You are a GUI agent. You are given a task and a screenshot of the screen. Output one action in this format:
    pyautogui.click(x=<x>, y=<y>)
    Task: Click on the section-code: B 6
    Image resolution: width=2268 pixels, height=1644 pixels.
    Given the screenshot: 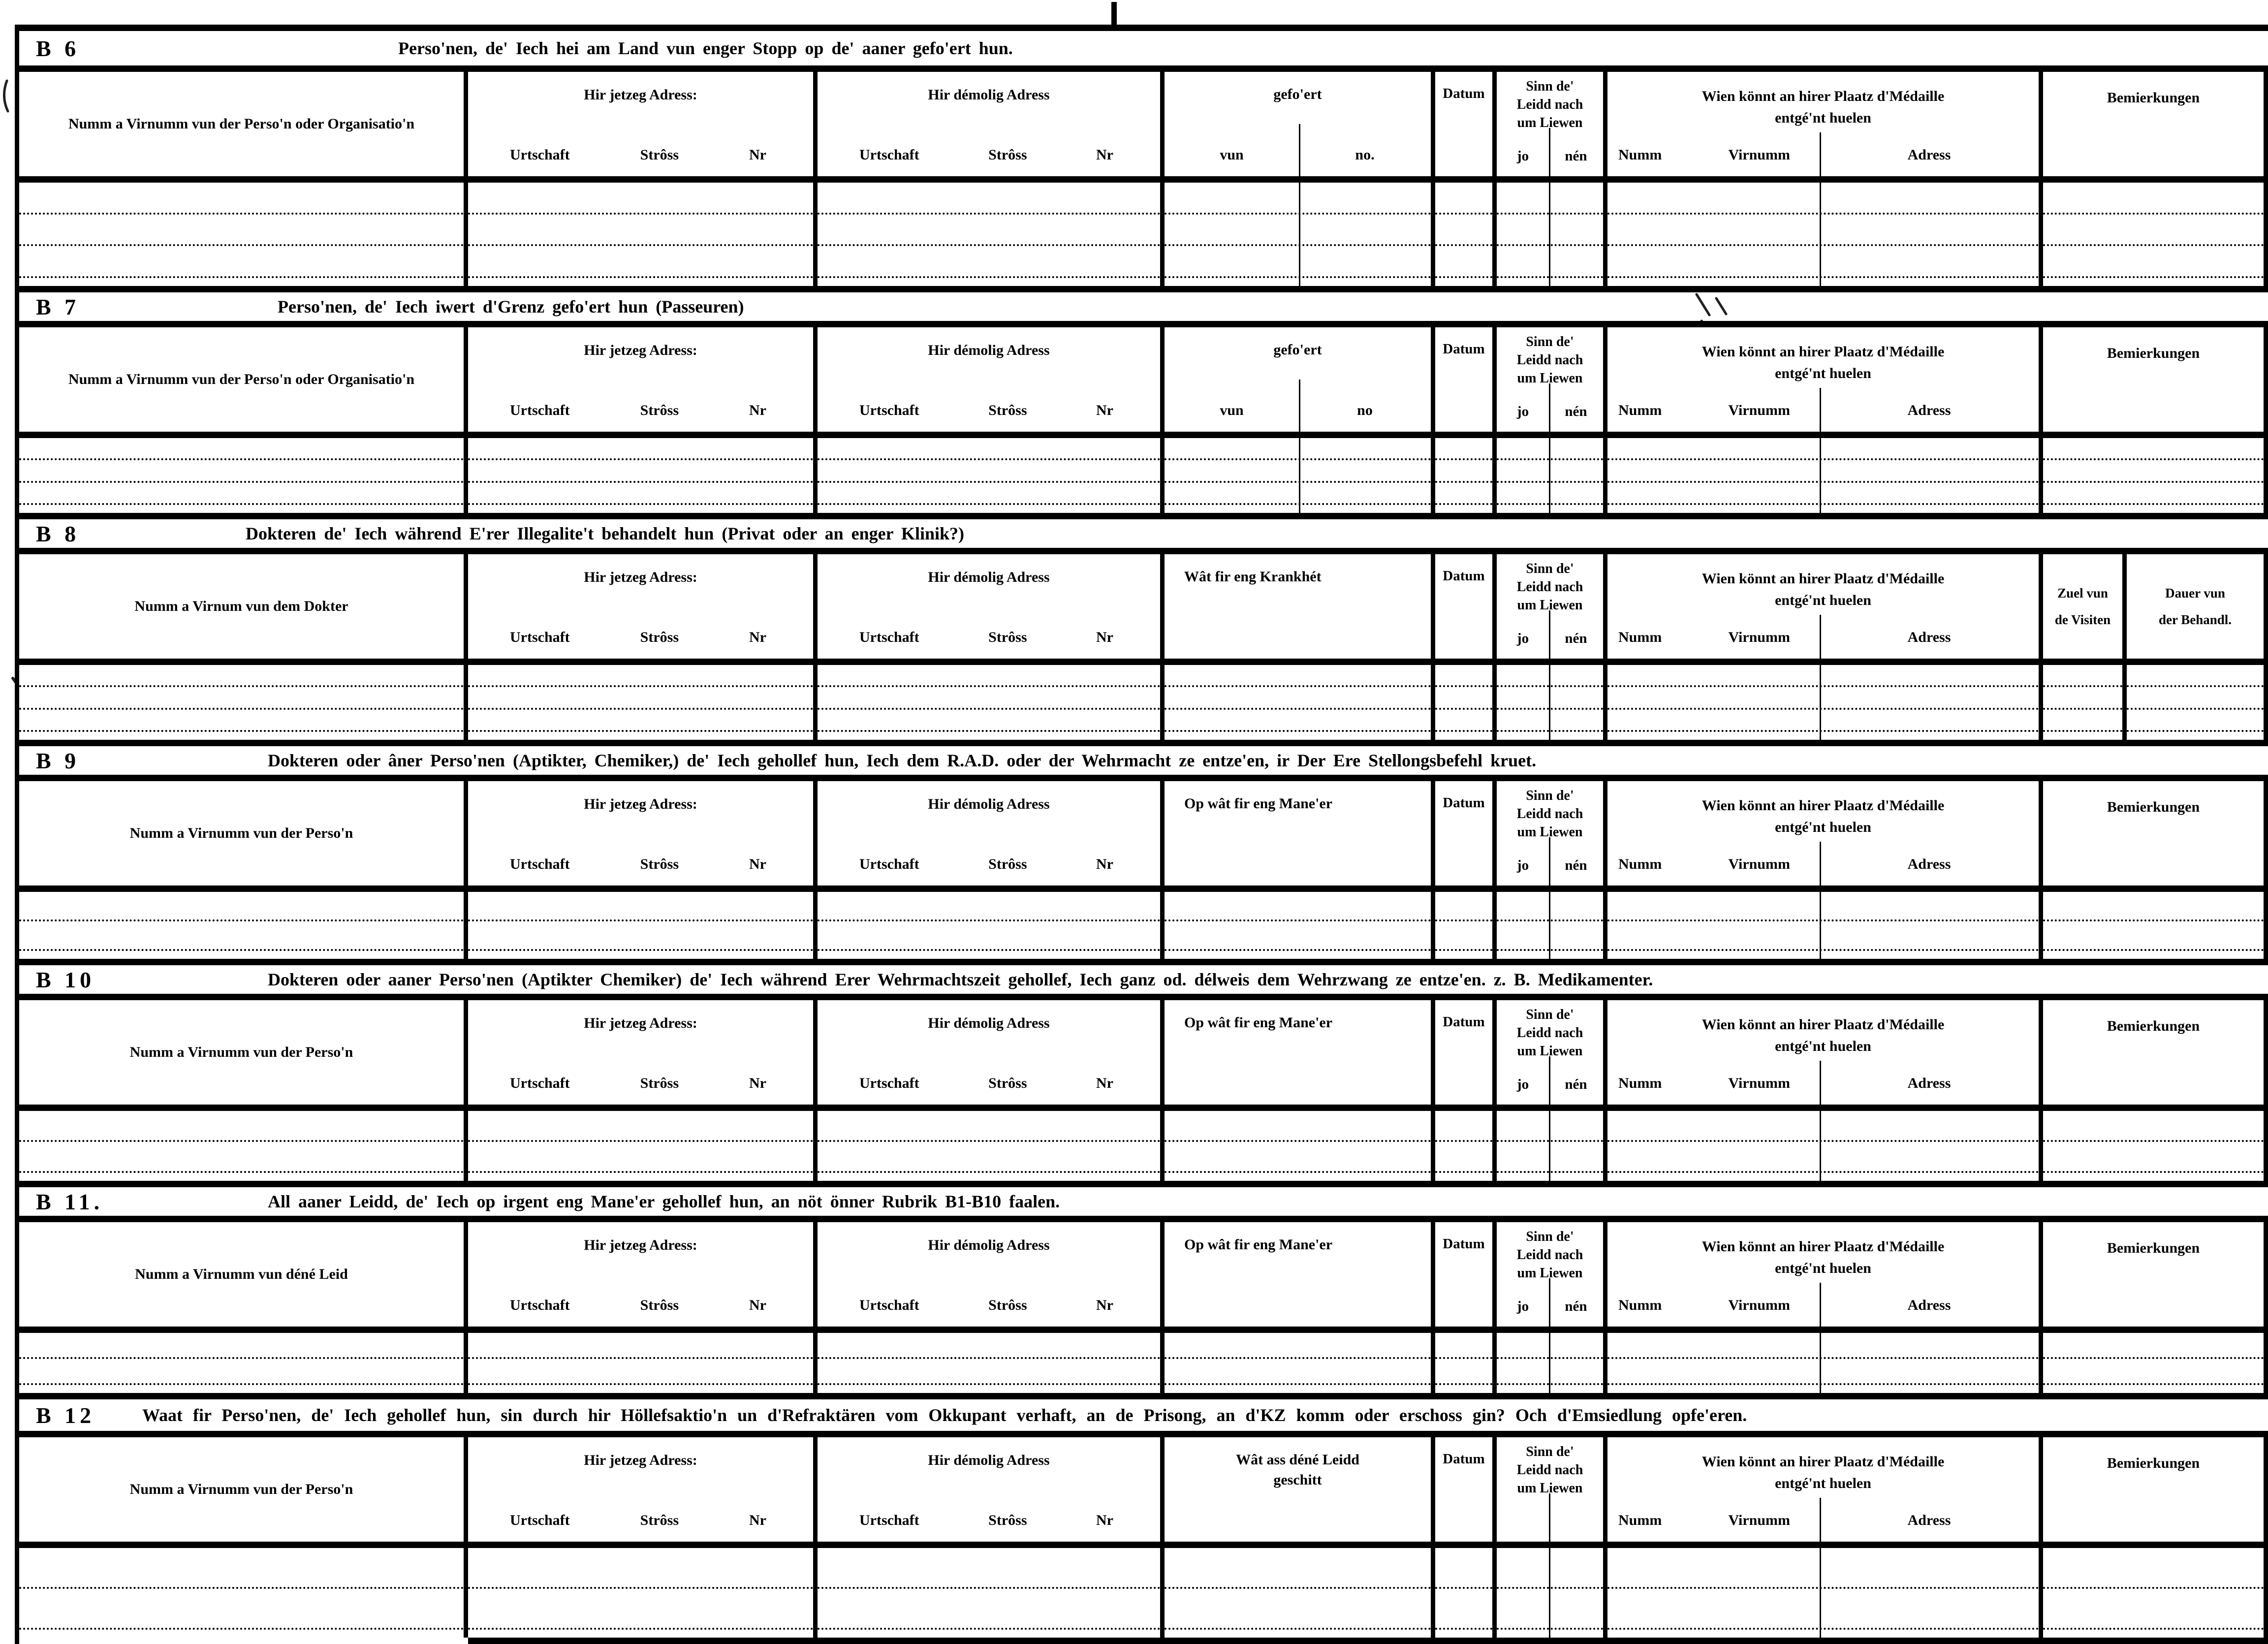 What is the action you would take?
    pyautogui.click(x=58, y=48)
    